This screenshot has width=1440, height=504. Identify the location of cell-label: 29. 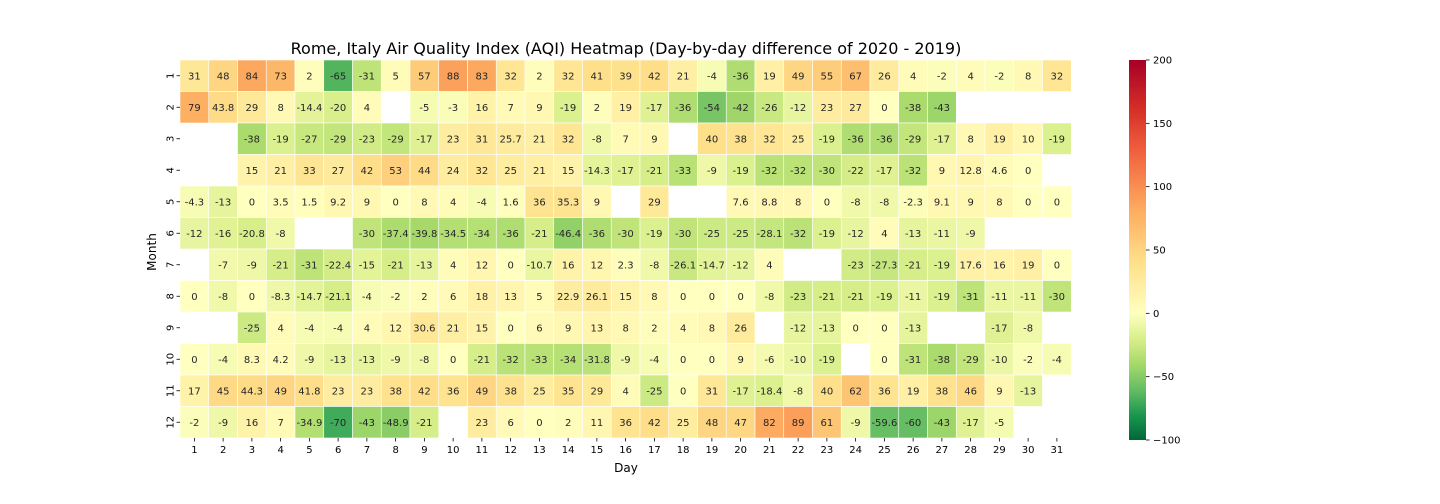
(654, 202).